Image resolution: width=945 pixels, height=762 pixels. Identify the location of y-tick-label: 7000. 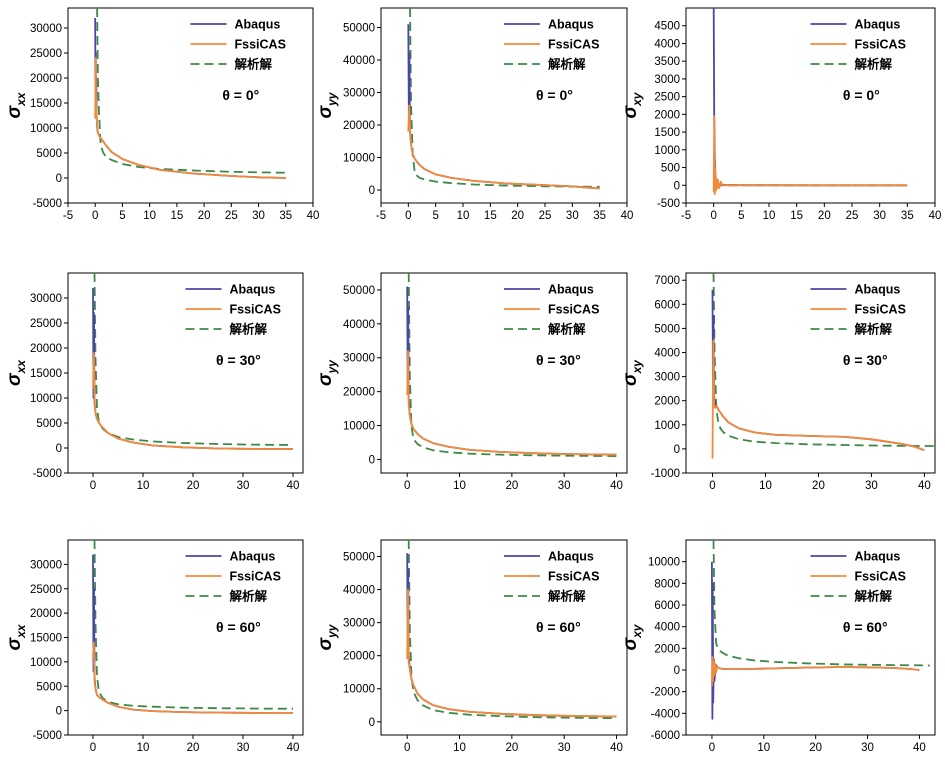
(667, 281).